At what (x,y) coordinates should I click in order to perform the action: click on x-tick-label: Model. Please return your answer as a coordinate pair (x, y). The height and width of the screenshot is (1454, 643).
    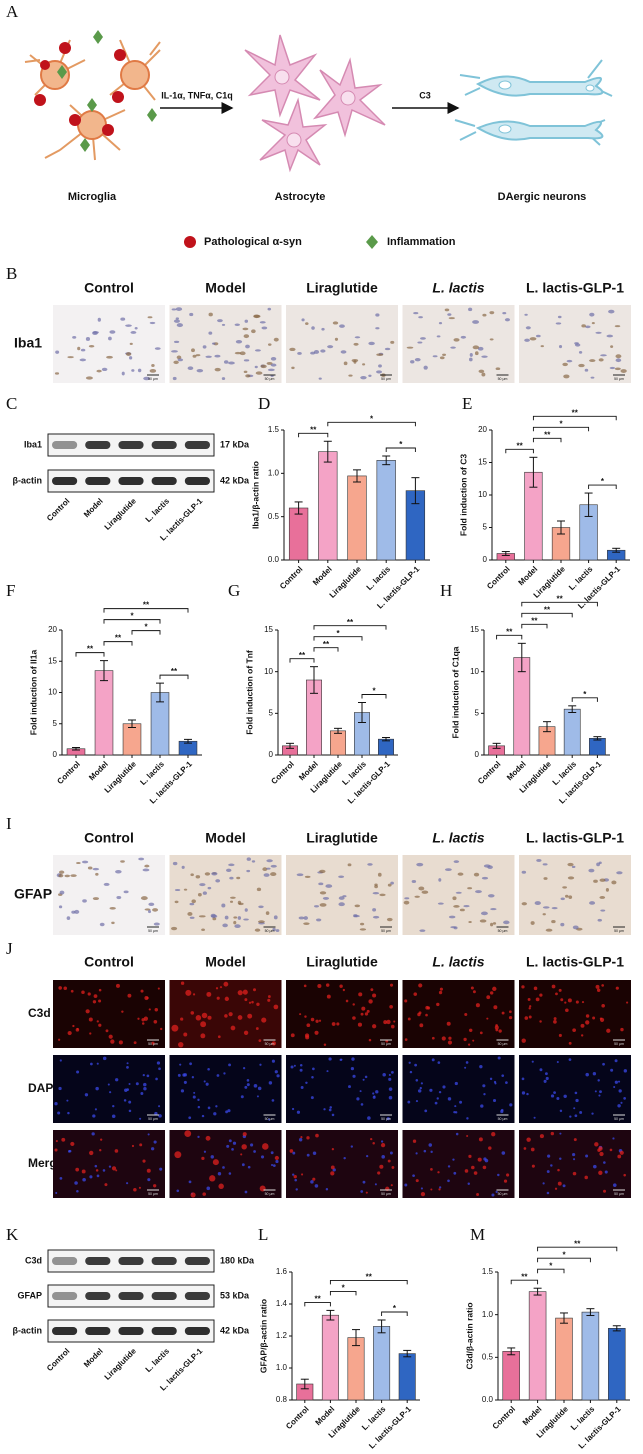
    Looking at the image, I should click on (325, 1416).